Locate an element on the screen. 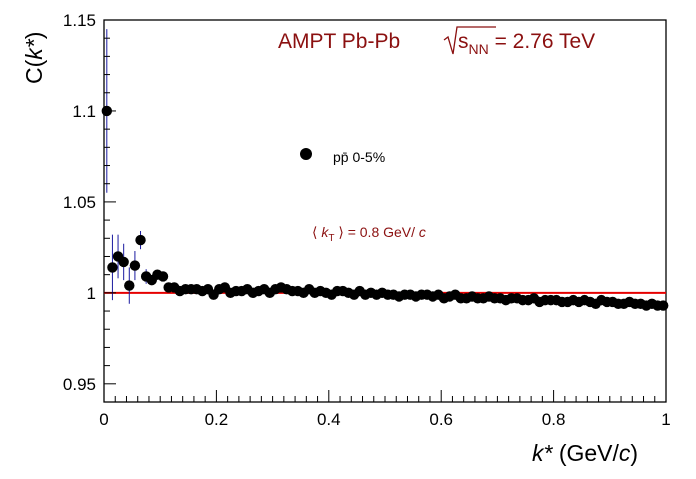 Image resolution: width=696 pixels, height=479 pixels. legend-marker is located at coordinates (306, 154).